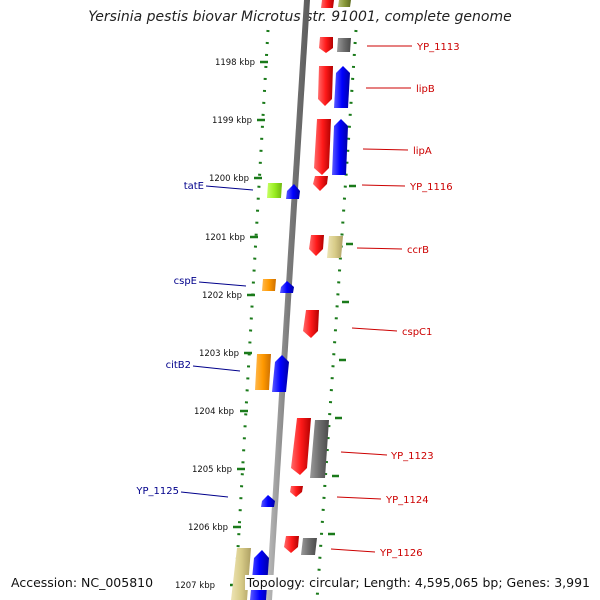 The height and width of the screenshot is (600, 600). Describe the element at coordinates (214, 412) in the screenshot. I see `scale-label: 1204 kbp` at that location.